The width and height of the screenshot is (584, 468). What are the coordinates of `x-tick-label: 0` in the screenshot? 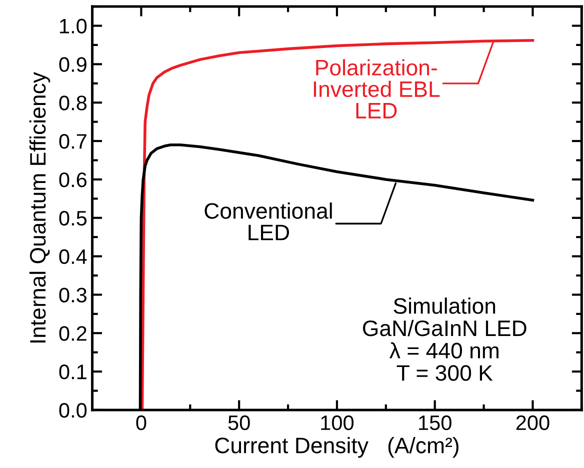 It's located at (141, 422).